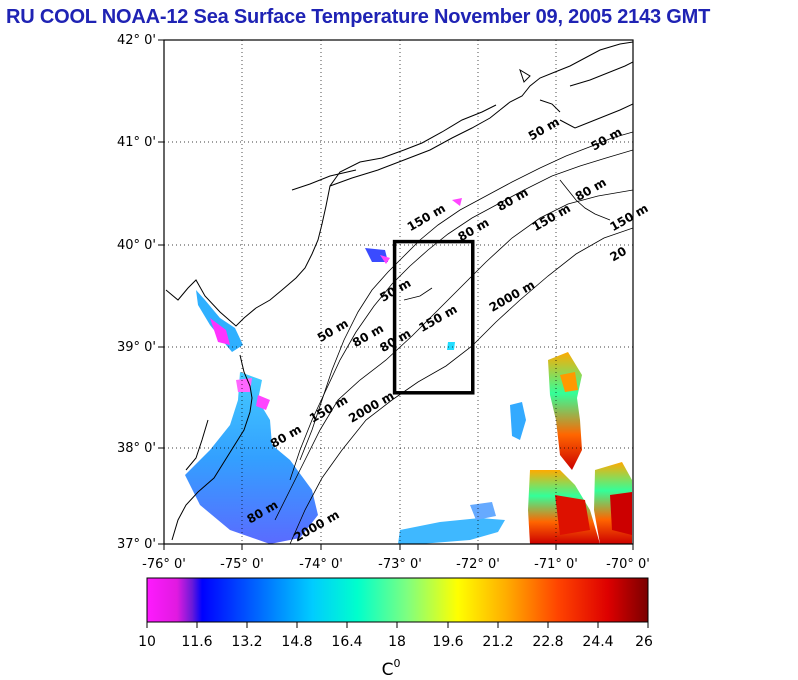 This screenshot has width=798, height=680. Describe the element at coordinates (242, 564) in the screenshot. I see `lon-label: -75° 0'` at that location.